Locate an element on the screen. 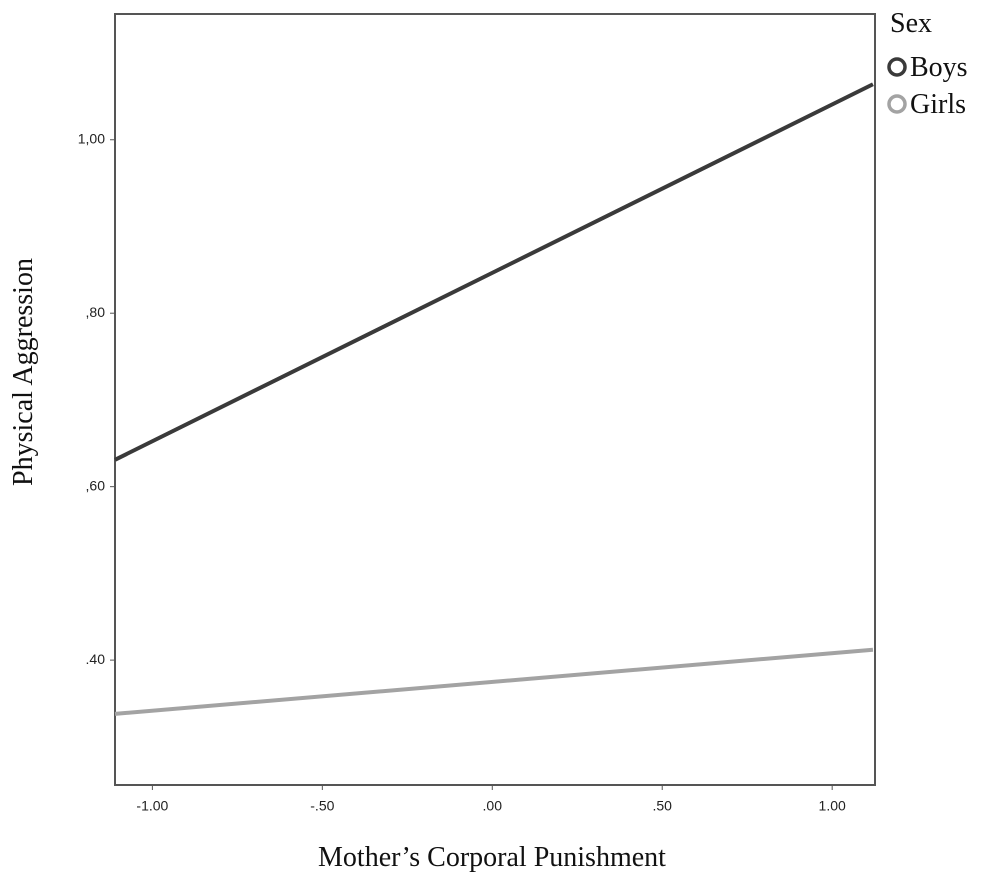 This screenshot has height=889, width=1000. series-line is located at coordinates (494, 681).